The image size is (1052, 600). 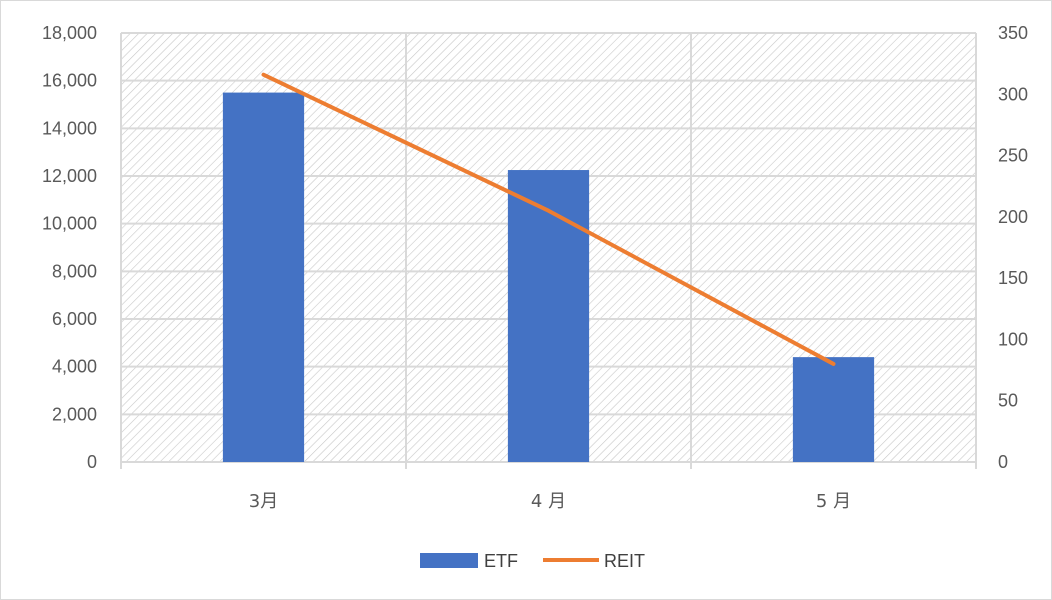 What do you see at coordinates (1013, 217) in the screenshot?
I see `right-tick-label: 200` at bounding box center [1013, 217].